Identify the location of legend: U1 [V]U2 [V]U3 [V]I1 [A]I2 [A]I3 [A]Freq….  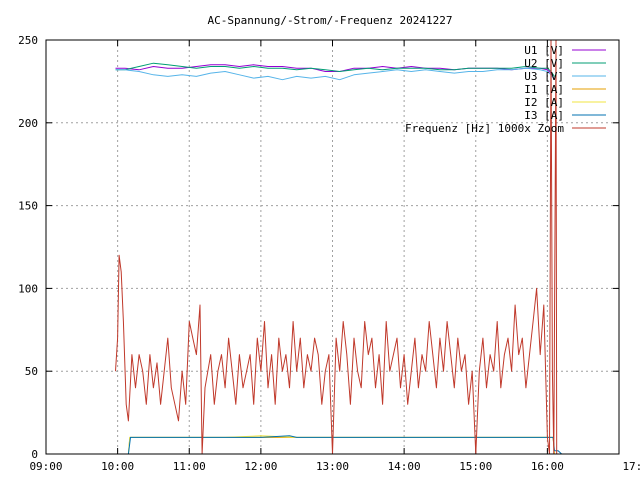
(505, 89).